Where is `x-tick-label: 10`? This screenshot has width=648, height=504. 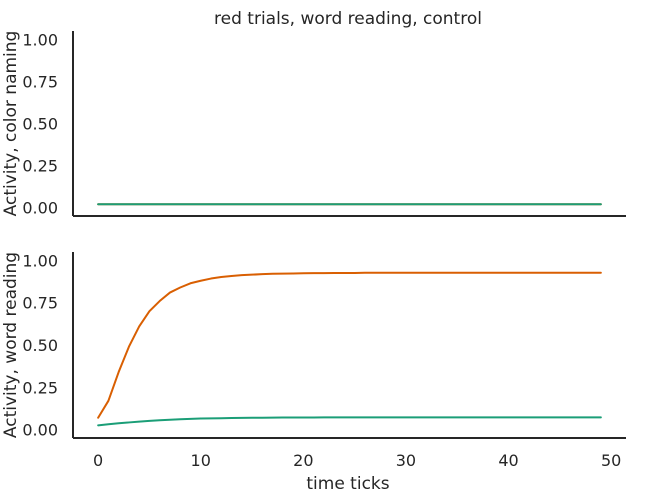
x-tick-label: 10 is located at coordinates (201, 460).